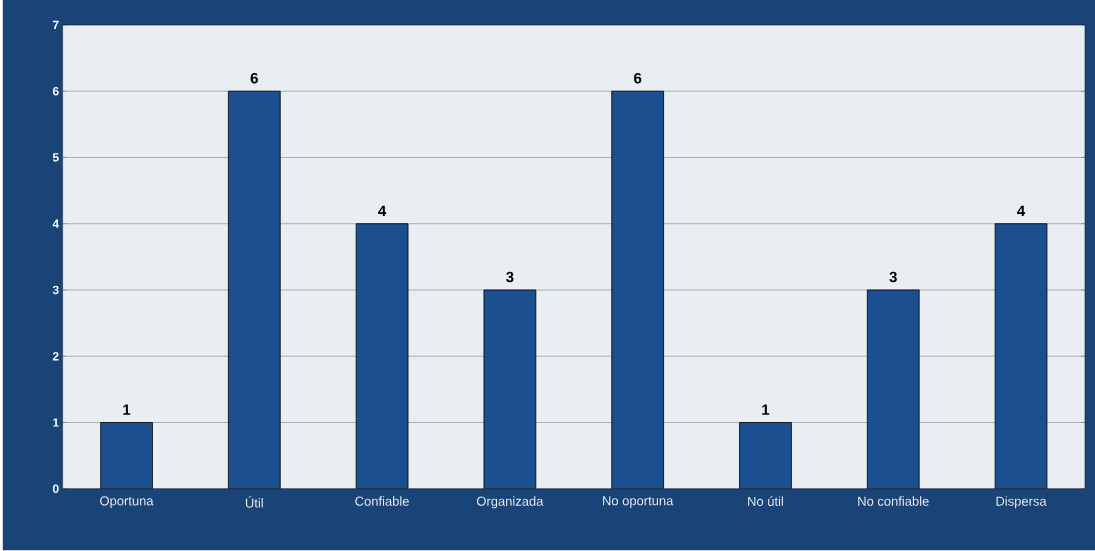 This screenshot has height=551, width=1095. Describe the element at coordinates (638, 502) in the screenshot. I see `x-tick-label: No oportuna` at that location.